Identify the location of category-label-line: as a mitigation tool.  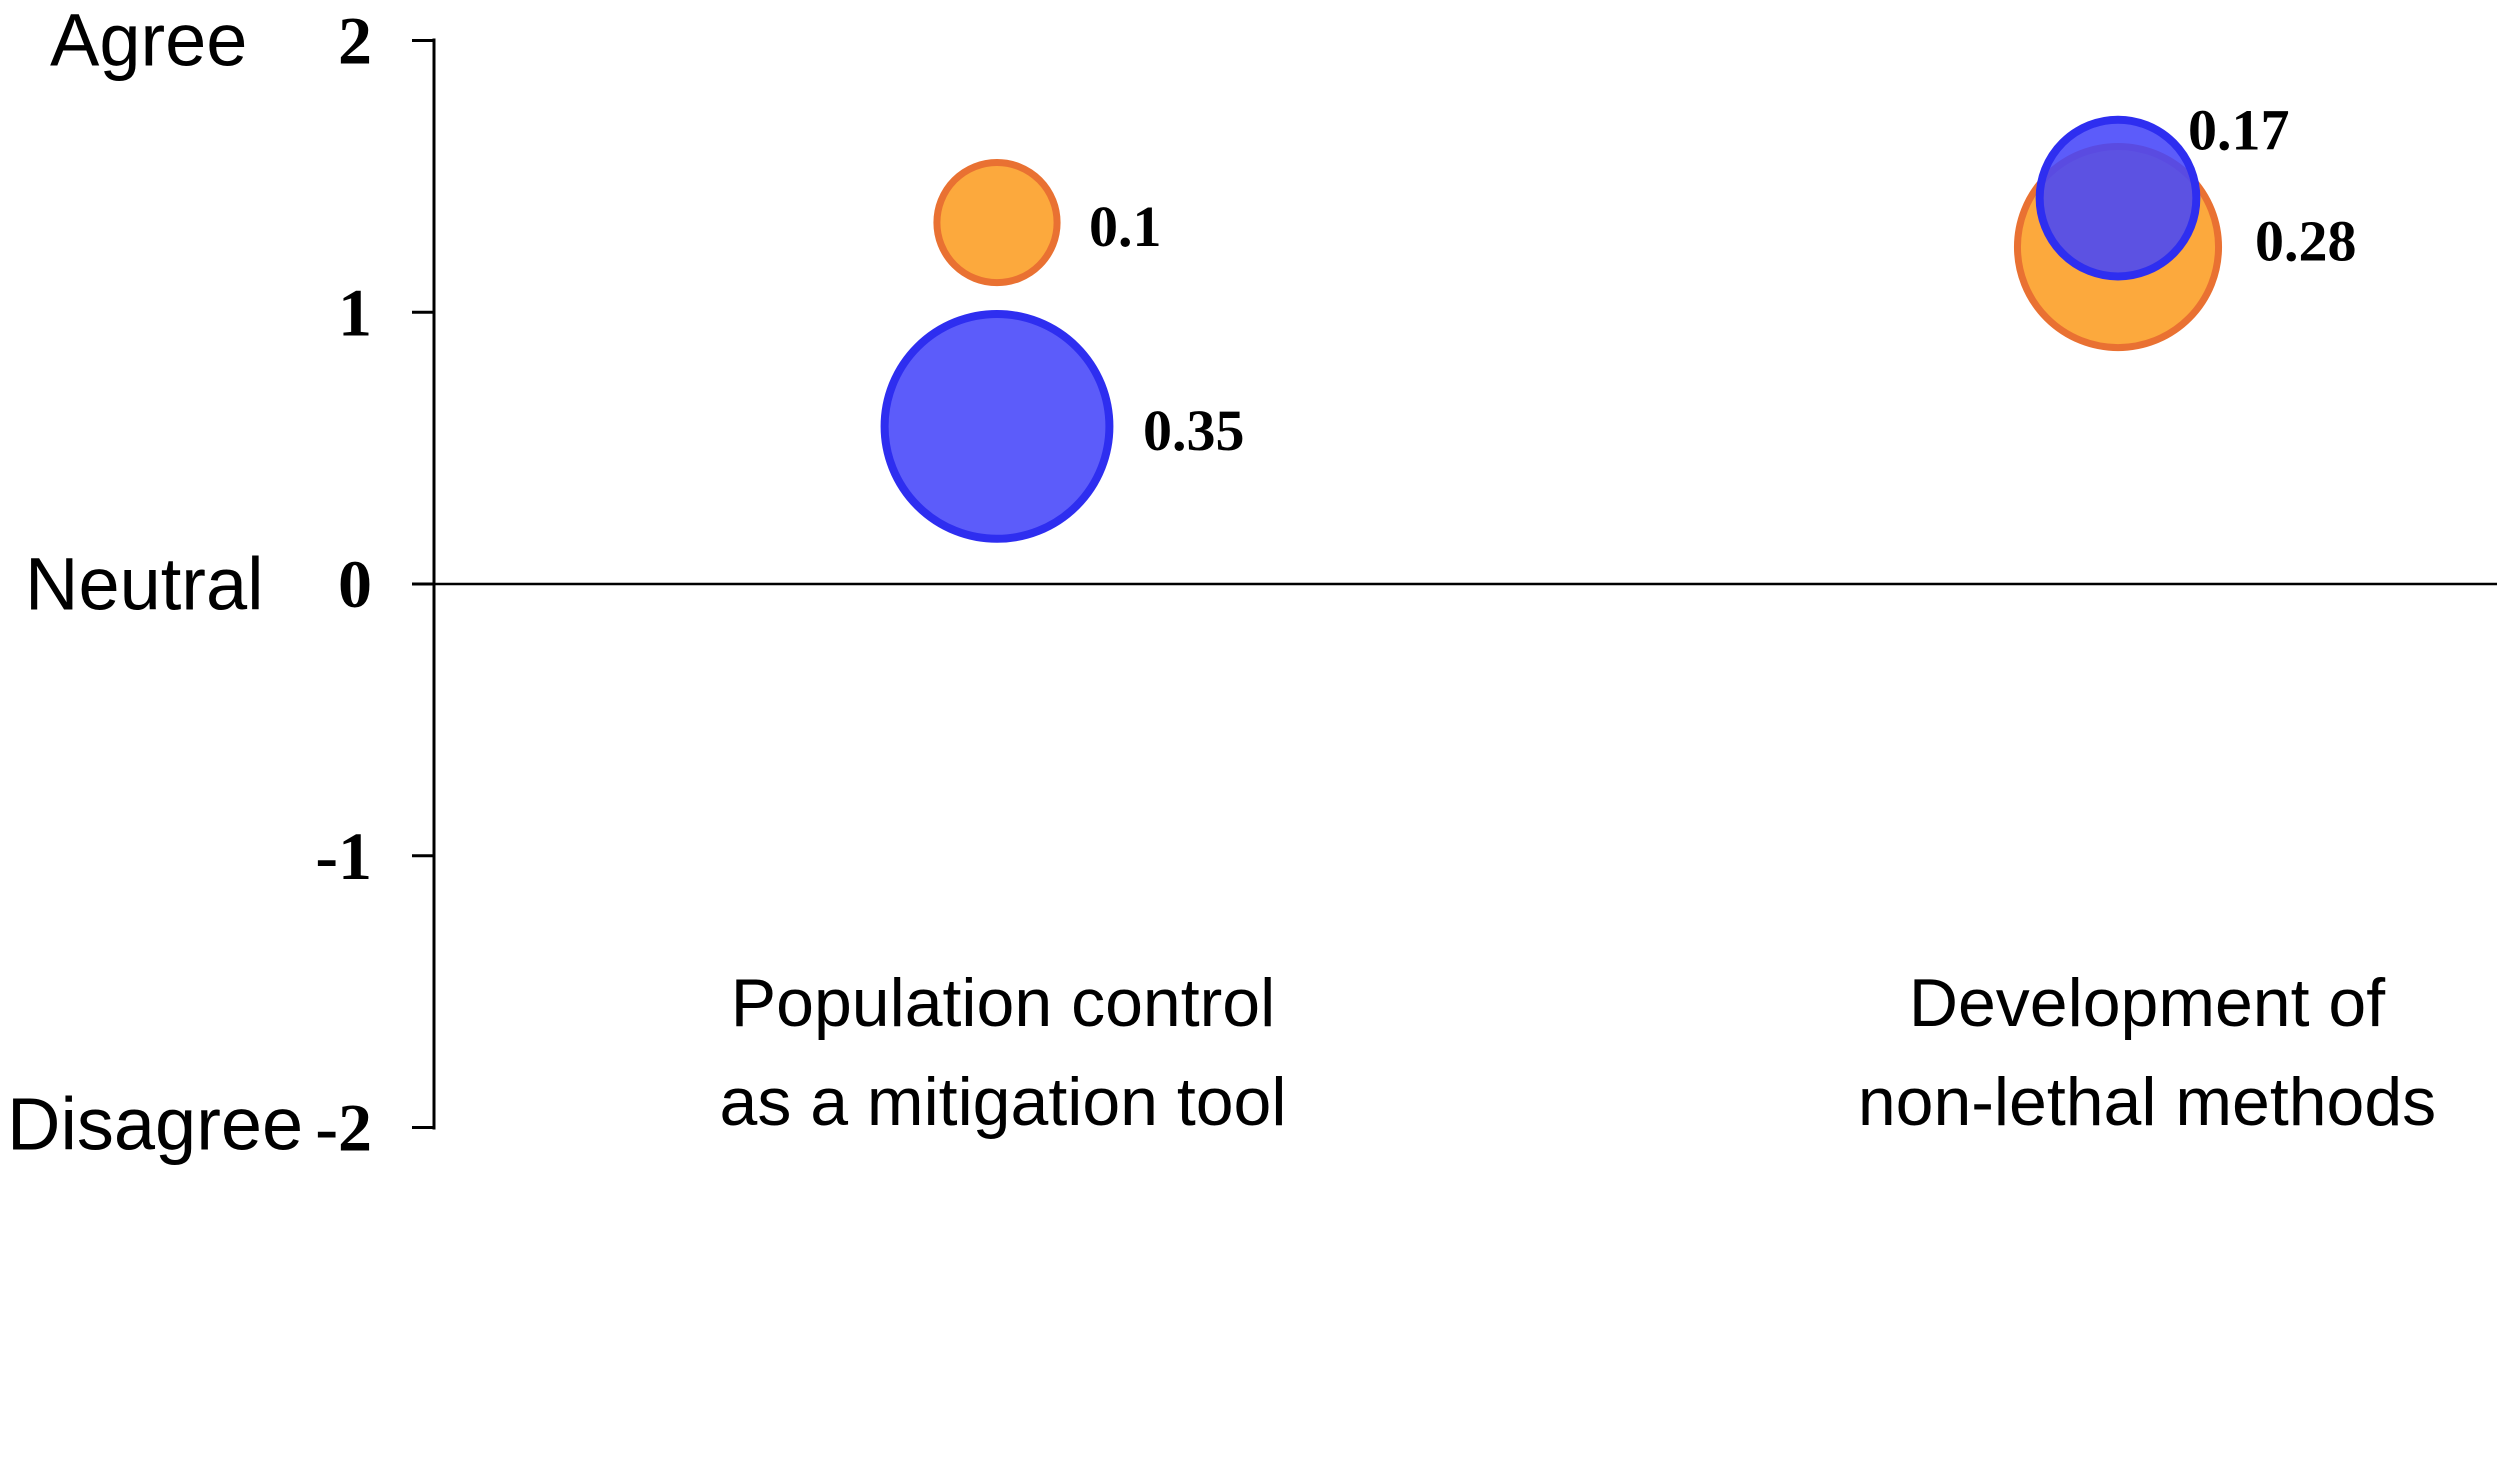
(1003, 1102).